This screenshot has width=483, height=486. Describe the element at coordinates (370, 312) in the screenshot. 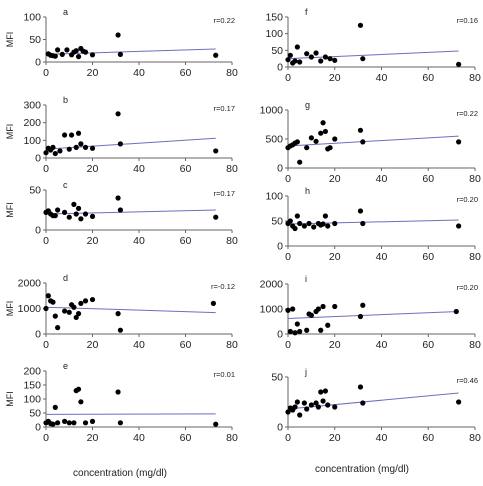

I see `panel-i: 0 1000 2000 0 20 40 60 80 i r=0.20` at that location.